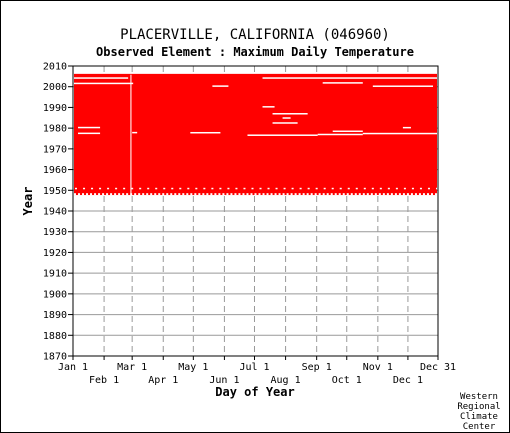 Image resolution: width=510 pixels, height=433 pixels. What do you see at coordinates (55, 294) in the screenshot?
I see `y-tick-label: 1900` at bounding box center [55, 294].